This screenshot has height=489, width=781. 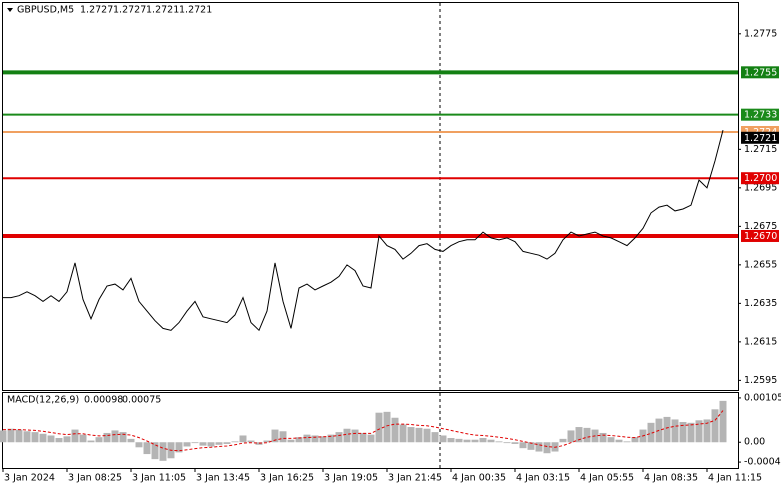 I want to click on x-tick-label: 3 Jan 19:05, so click(x=351, y=478).